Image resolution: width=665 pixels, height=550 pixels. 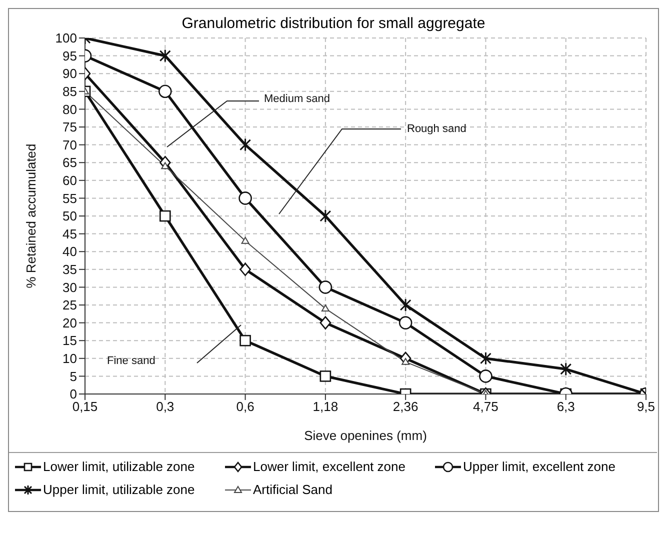 What do you see at coordinates (69, 252) in the screenshot?
I see `y-tick-label: 40` at bounding box center [69, 252].